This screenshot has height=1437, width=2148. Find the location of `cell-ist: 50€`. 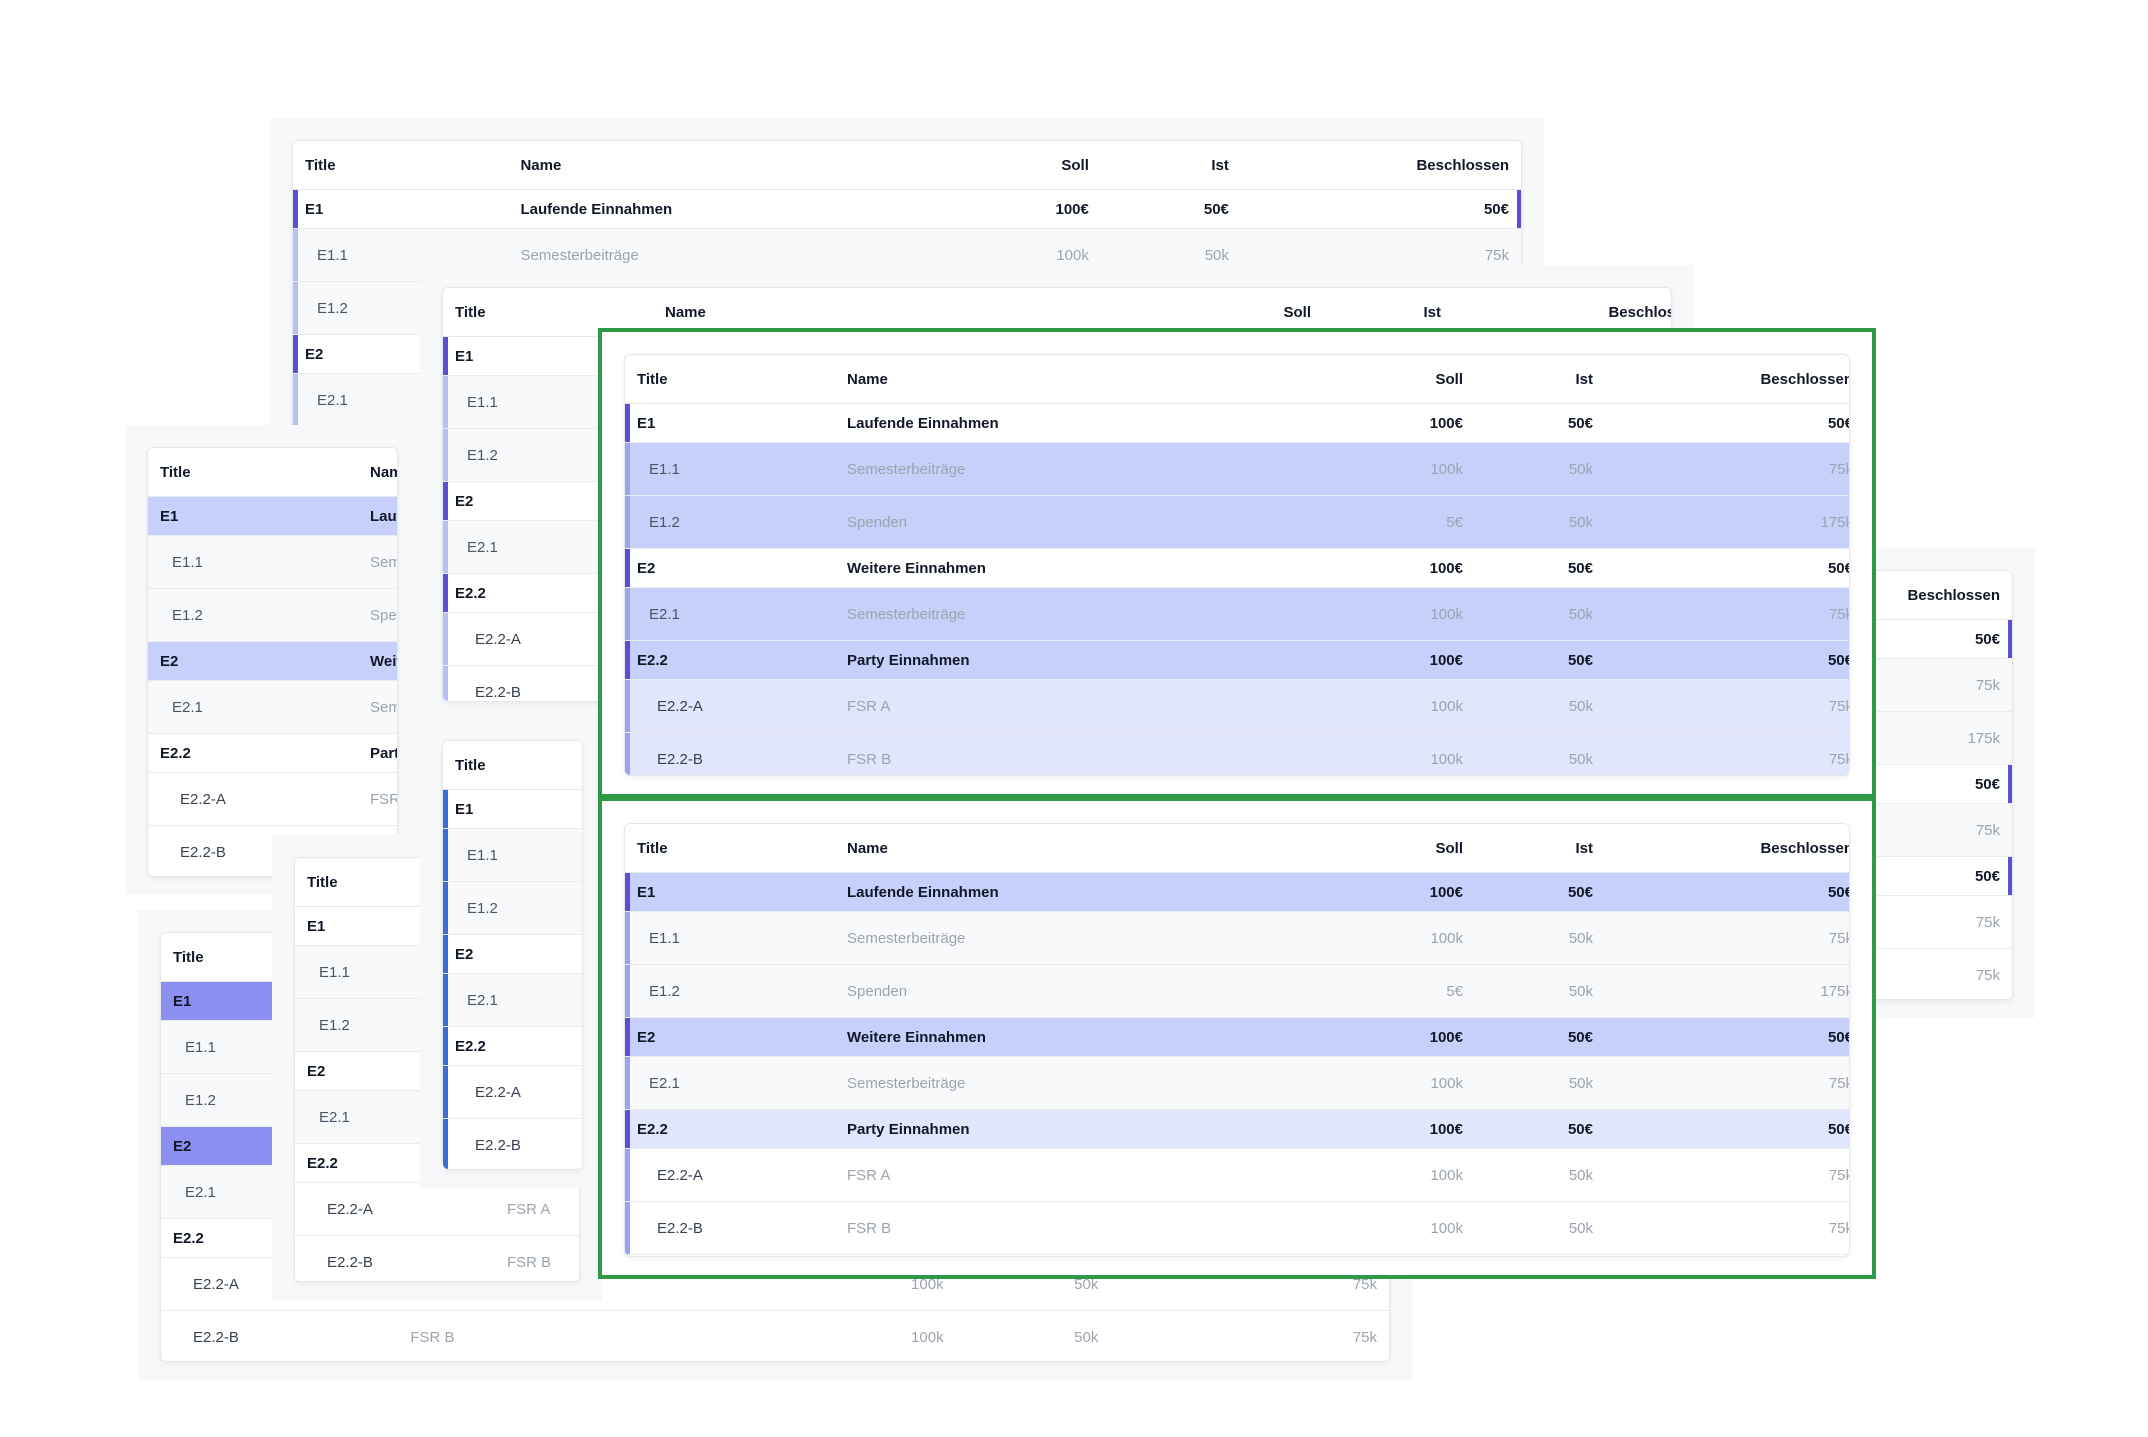

cell-ist: 50€ is located at coordinates (1540, 1129).